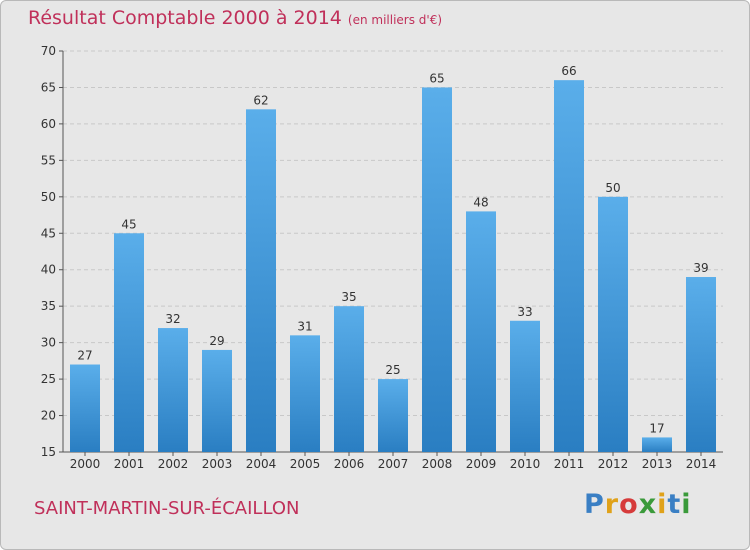 The width and height of the screenshot is (750, 550). I want to click on x-tick-label-2005: 2005, so click(305, 464).